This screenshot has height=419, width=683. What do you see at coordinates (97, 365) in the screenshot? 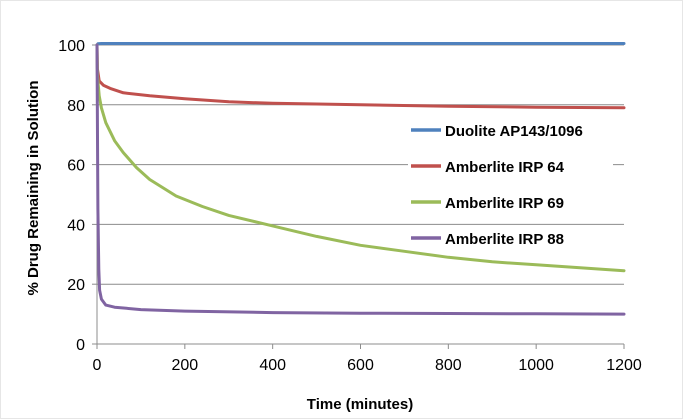
I see `x-tick-label: 0` at bounding box center [97, 365].